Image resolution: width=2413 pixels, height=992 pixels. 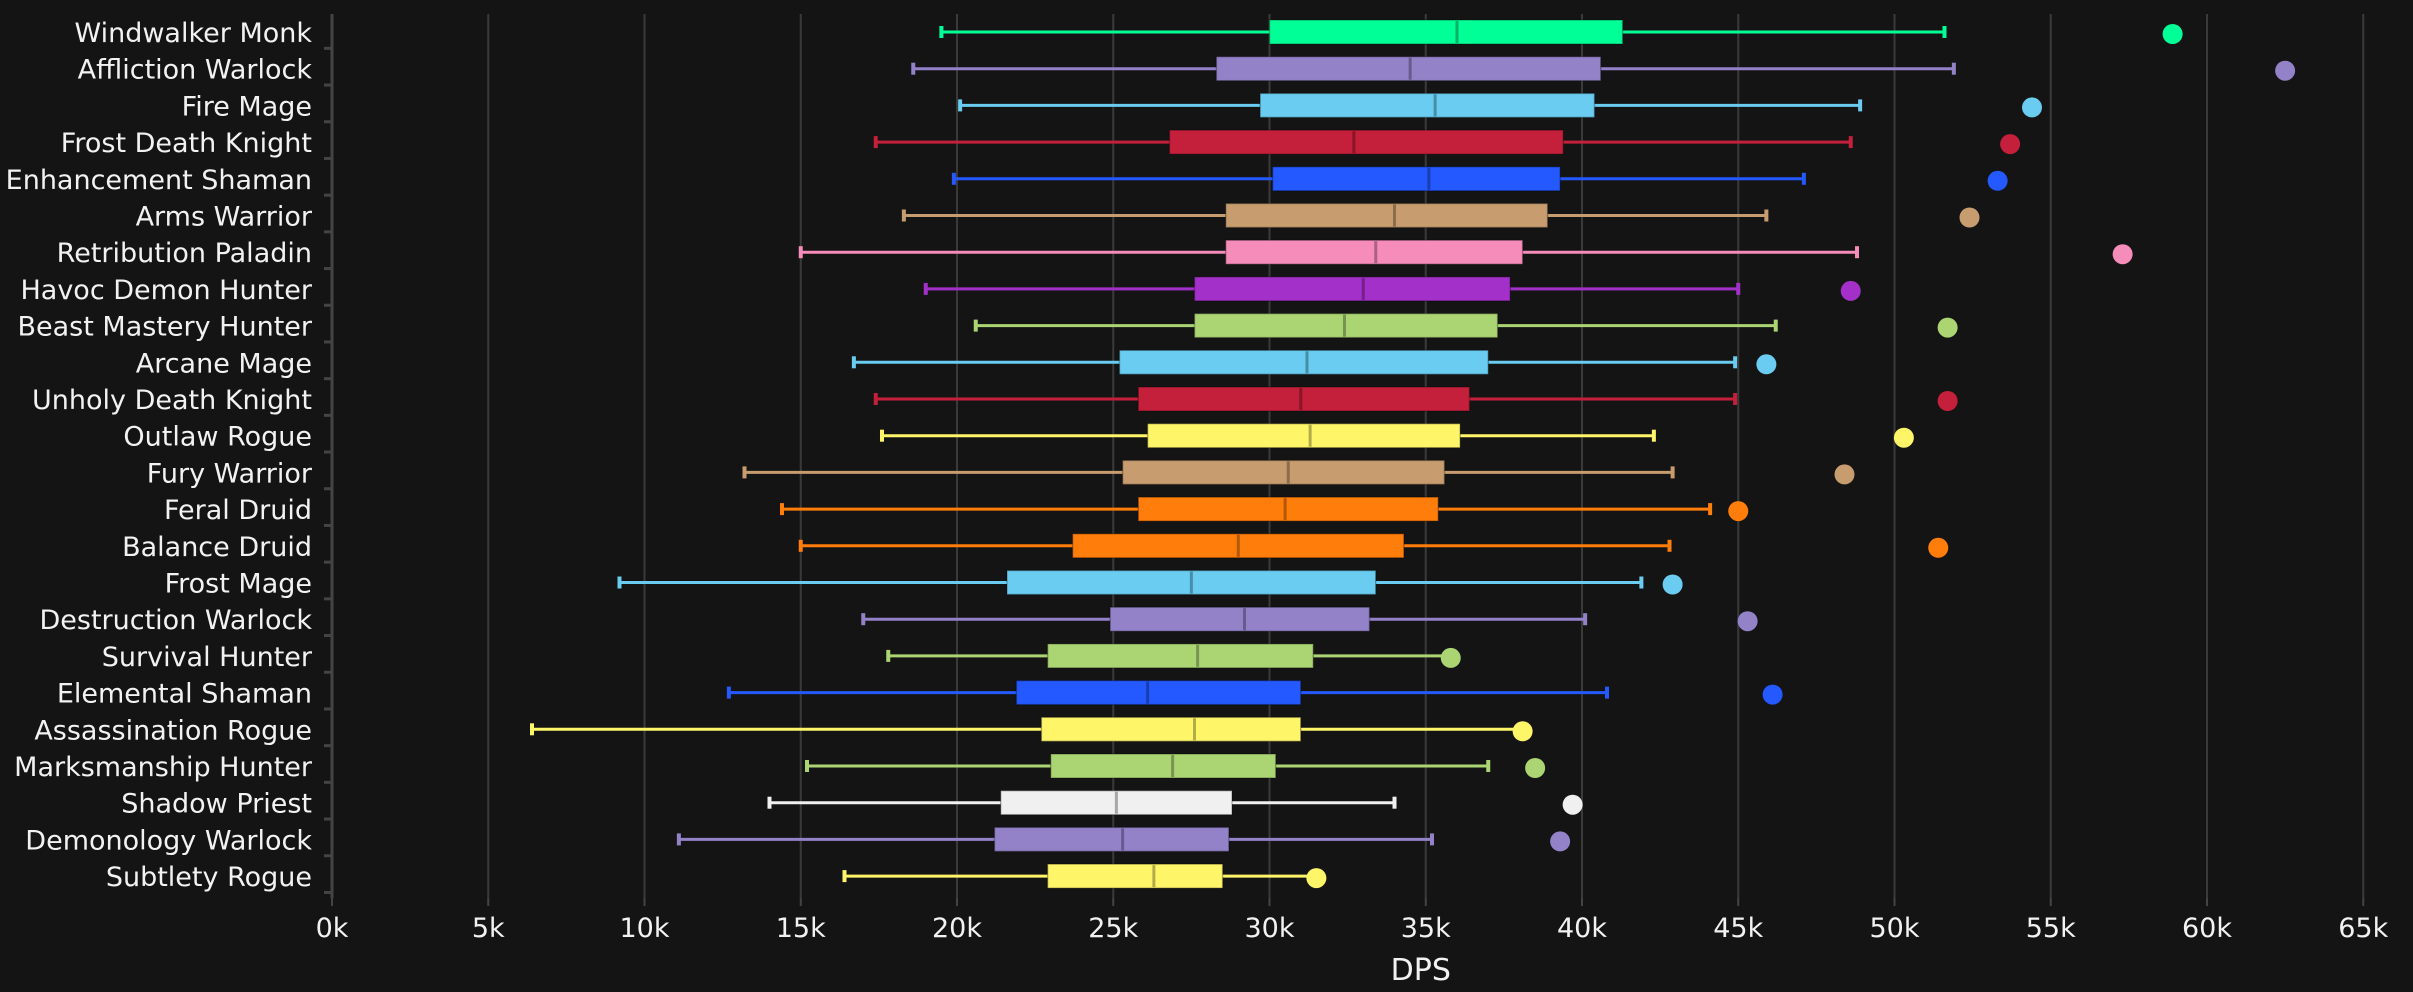 What do you see at coordinates (2051, 928) in the screenshot?
I see `x-tick-label: 55k` at bounding box center [2051, 928].